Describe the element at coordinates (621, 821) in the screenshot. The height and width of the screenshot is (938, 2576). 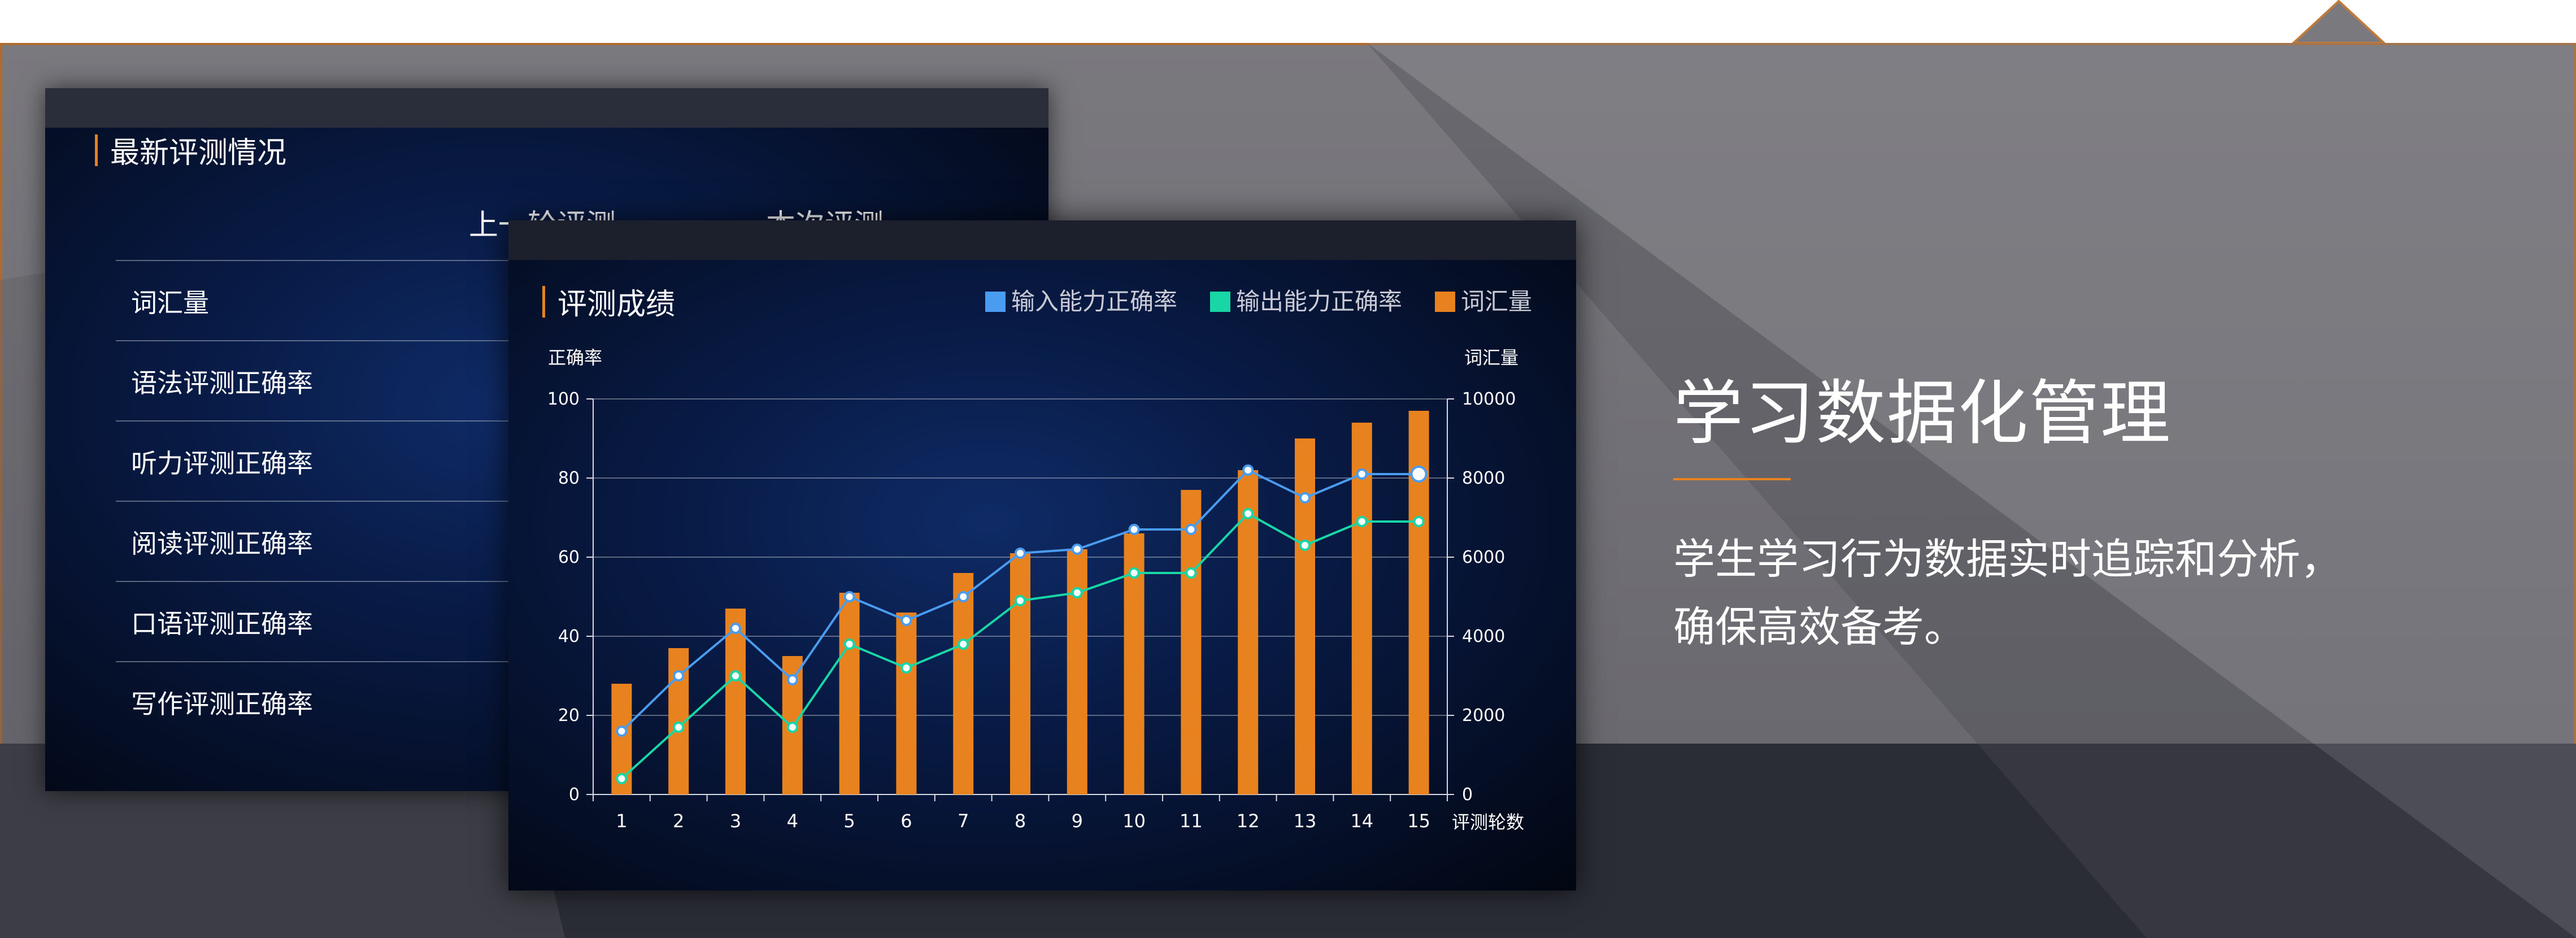
I see `x-tick-label: 1` at that location.